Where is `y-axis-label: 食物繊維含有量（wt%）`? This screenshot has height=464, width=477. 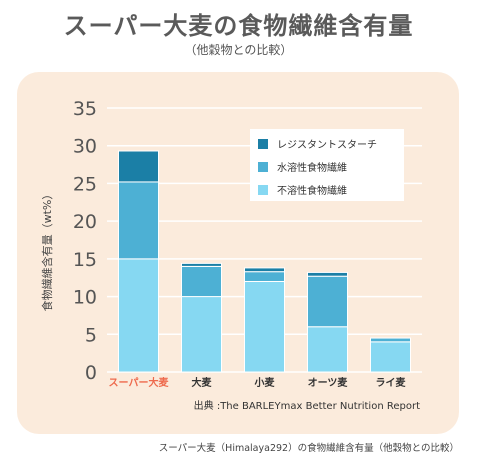 y-axis-label: 食物繊維含有量（wt%） is located at coordinates (47, 250).